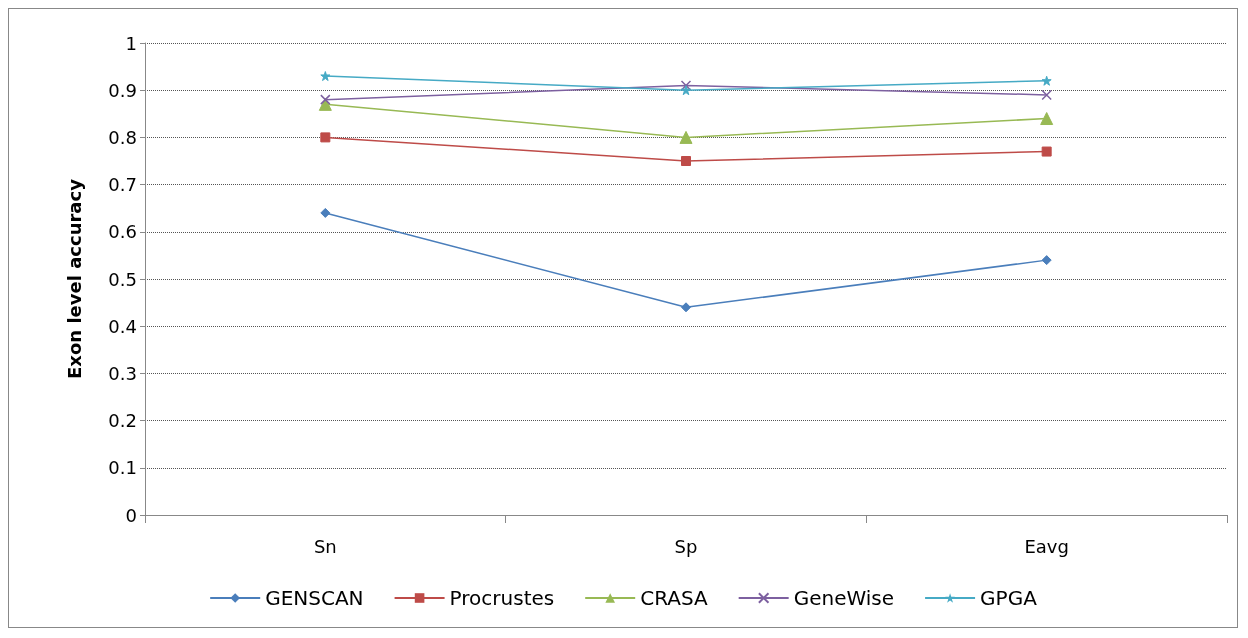  Describe the element at coordinates (122, 232) in the screenshot. I see `y-tick-label: 0.6` at that location.